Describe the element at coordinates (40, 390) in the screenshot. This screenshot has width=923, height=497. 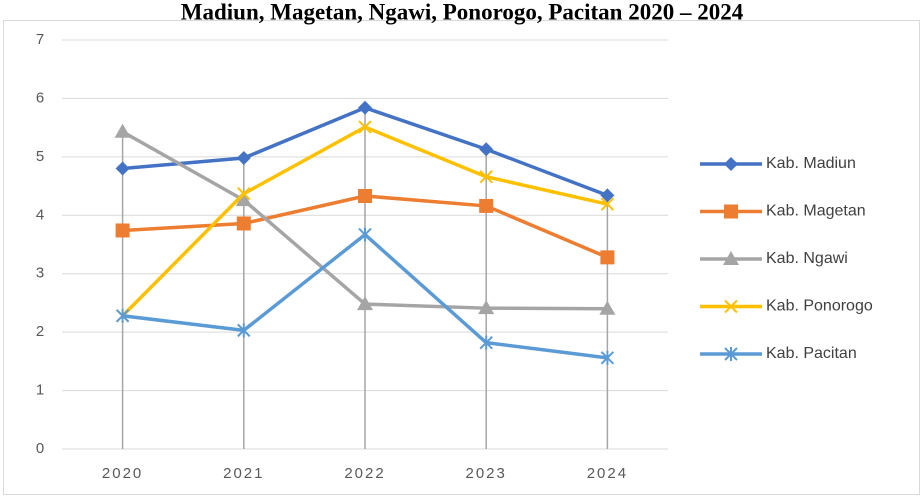
I see `y-tick-label: 1` at that location.